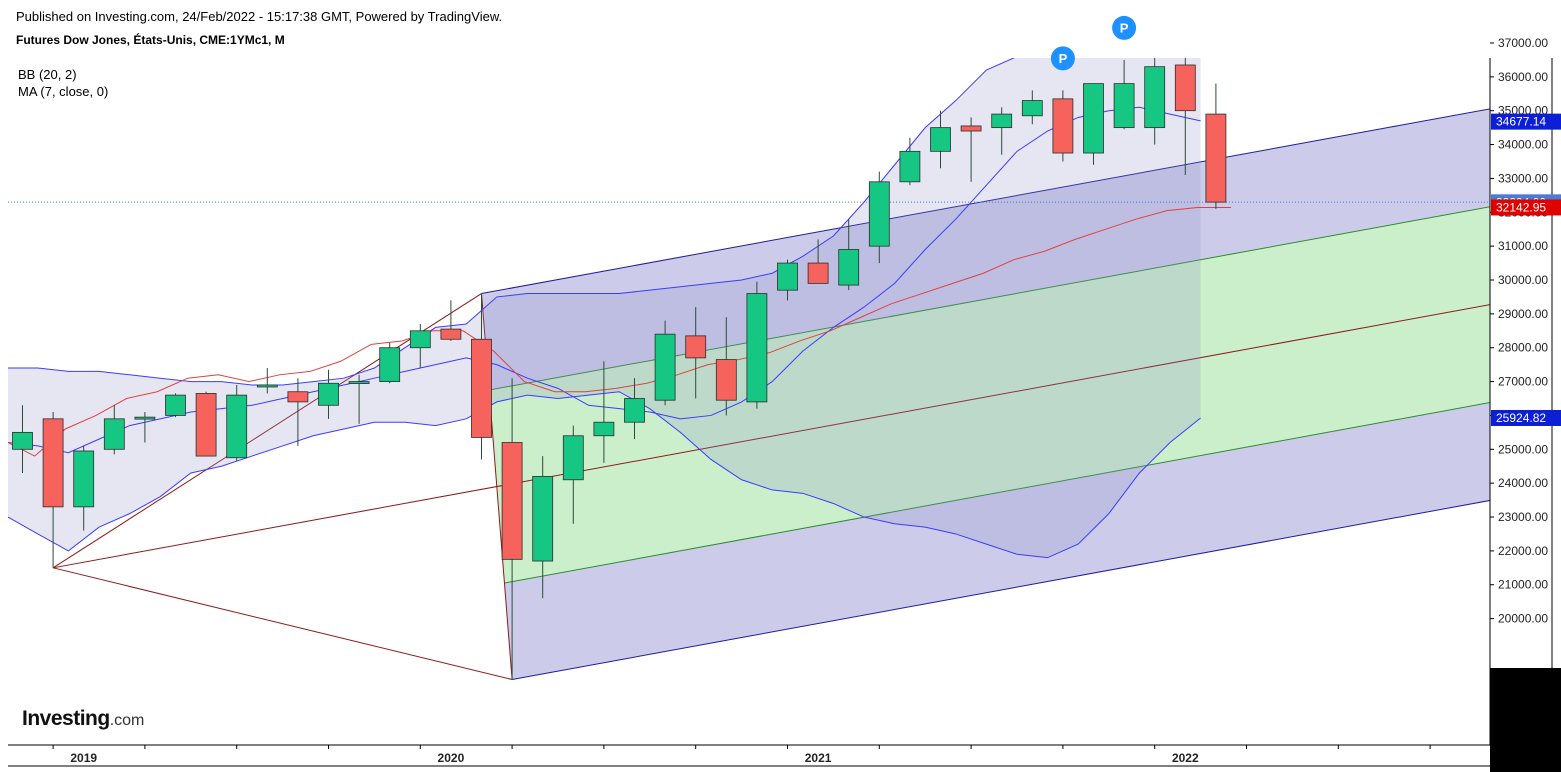  What do you see at coordinates (1523, 280) in the screenshot?
I see `y-tick-label: 30000.00` at bounding box center [1523, 280].